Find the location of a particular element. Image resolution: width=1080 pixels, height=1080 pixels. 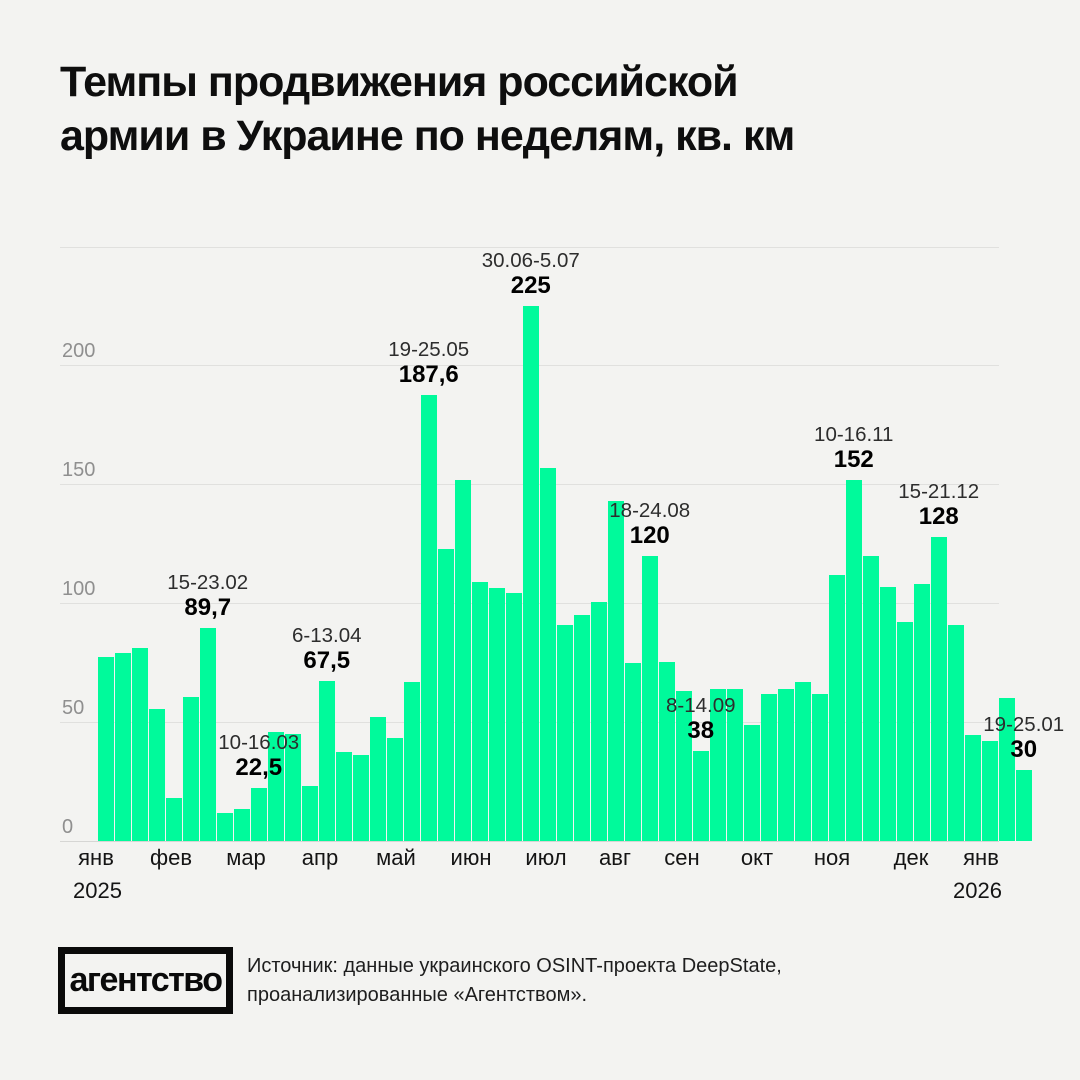

annotation-date: 10-16.11 is located at coordinates (854, 434).